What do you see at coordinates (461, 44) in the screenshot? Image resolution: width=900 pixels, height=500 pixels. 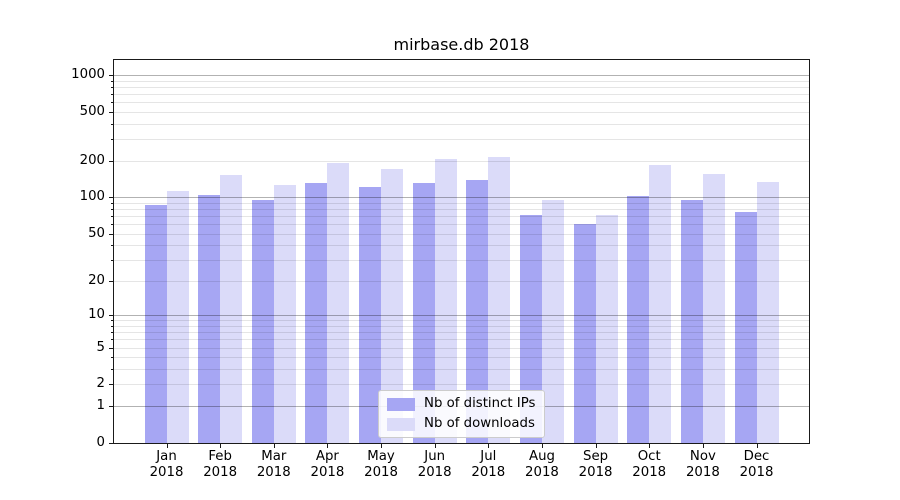 I see `chart-title: mirbase.db 2018` at bounding box center [461, 44].